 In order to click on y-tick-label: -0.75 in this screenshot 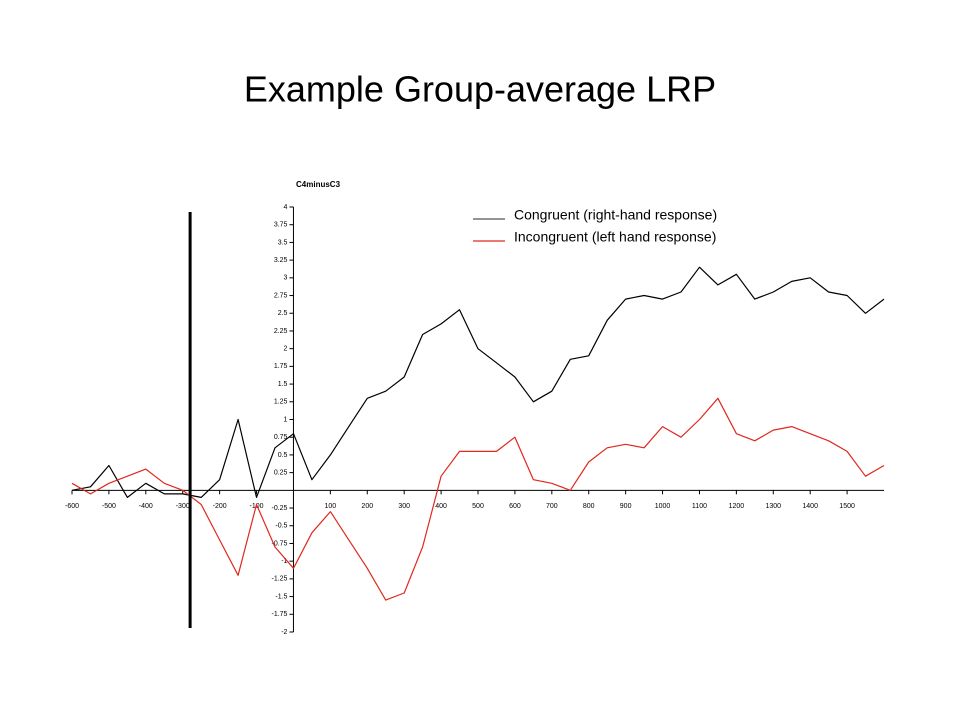, I will do `click(279, 543)`.